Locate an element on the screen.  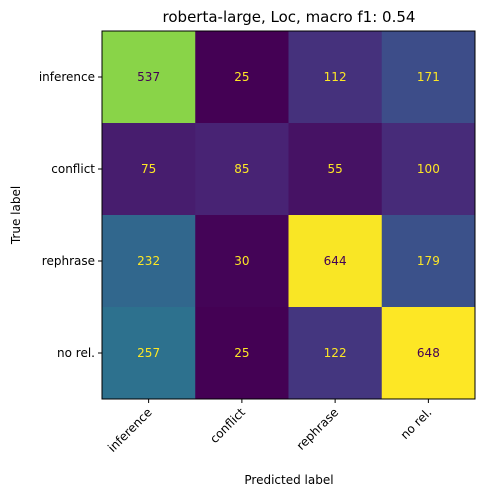
cell-value-label: 75 is located at coordinates (148, 169).